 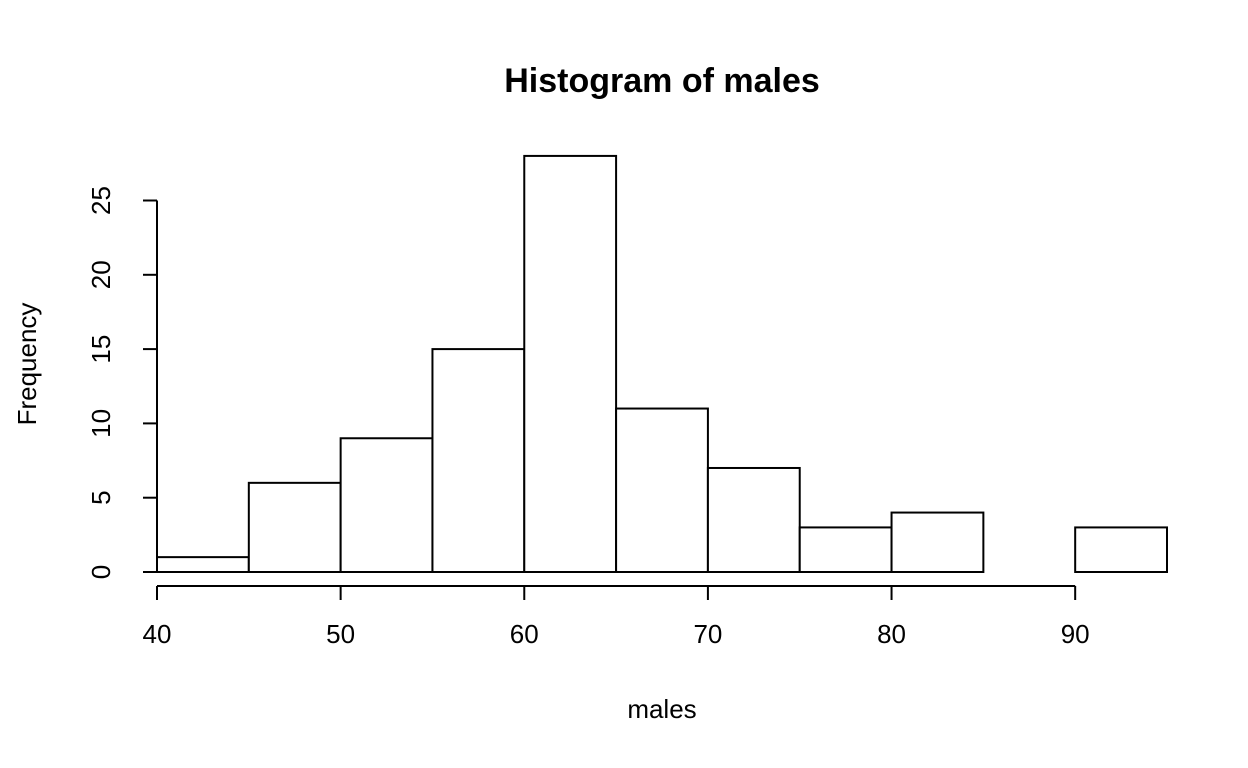 I want to click on x-tick-label-40: 40, so click(x=157, y=634).